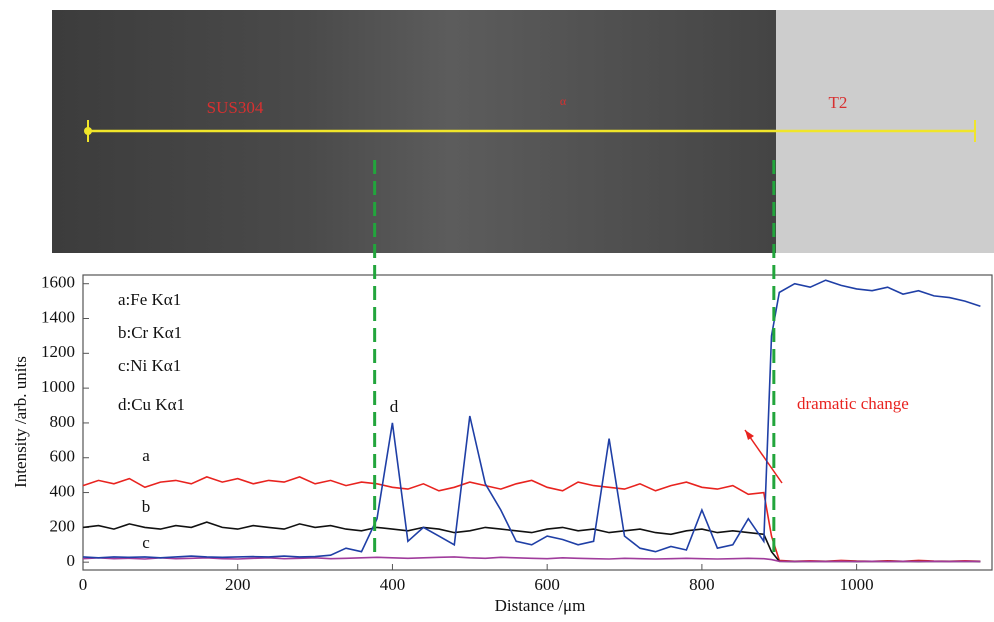  Describe the element at coordinates (20, 422) in the screenshot. I see `y-axis-title: Intensity /arb. units` at that location.